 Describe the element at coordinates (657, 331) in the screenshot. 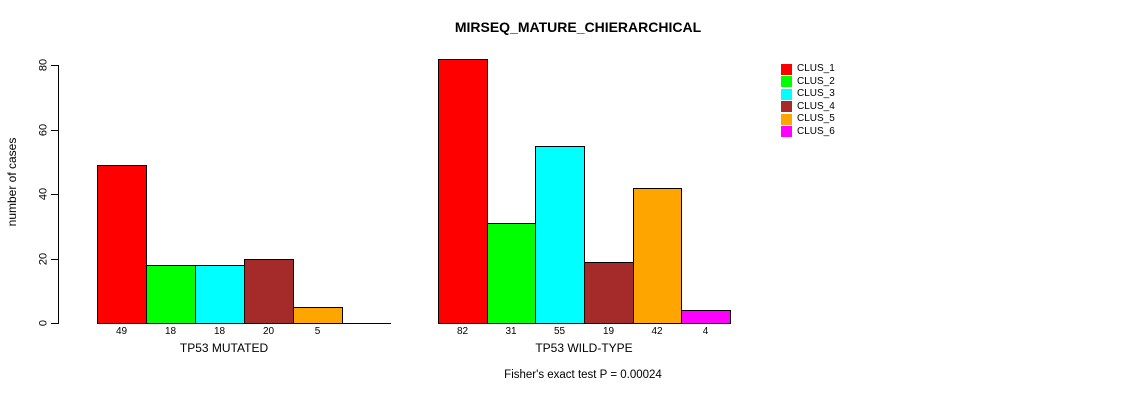

I see `bar-value-label: 42` at that location.